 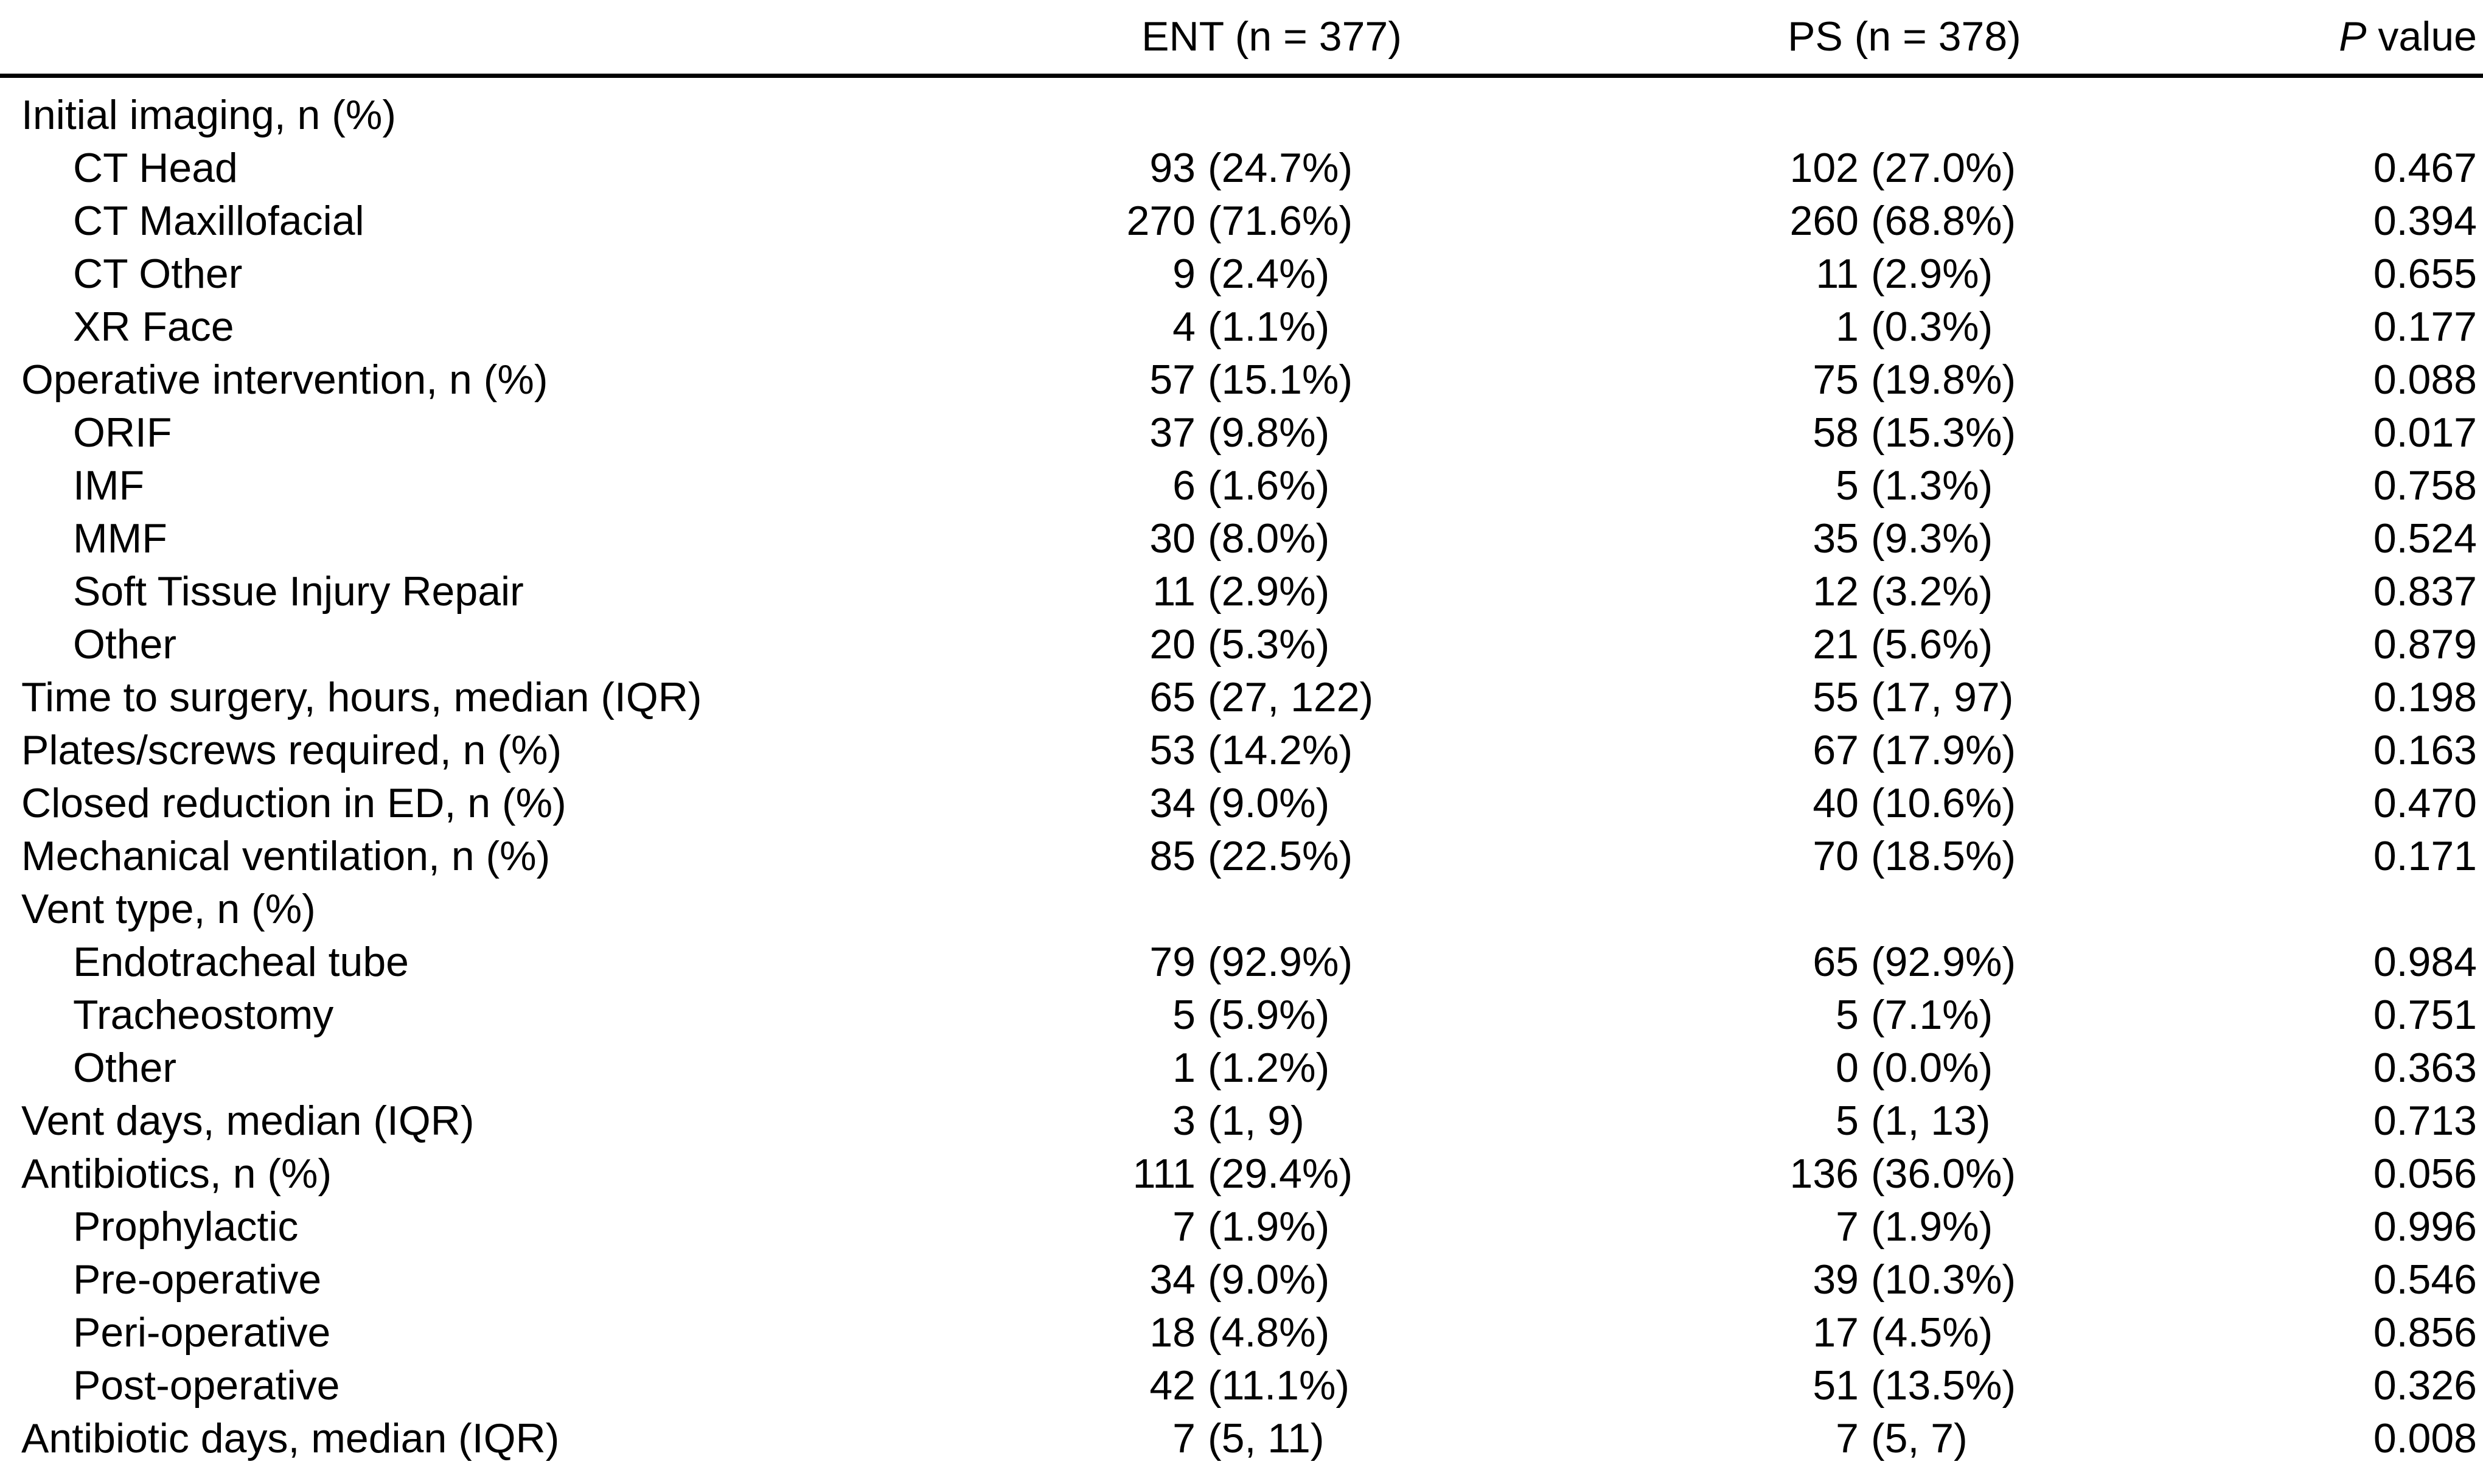 I want to click on table-row: IMF 6 (1.6%) 5 (1.3%) 0.758, so click(x=1241, y=485).